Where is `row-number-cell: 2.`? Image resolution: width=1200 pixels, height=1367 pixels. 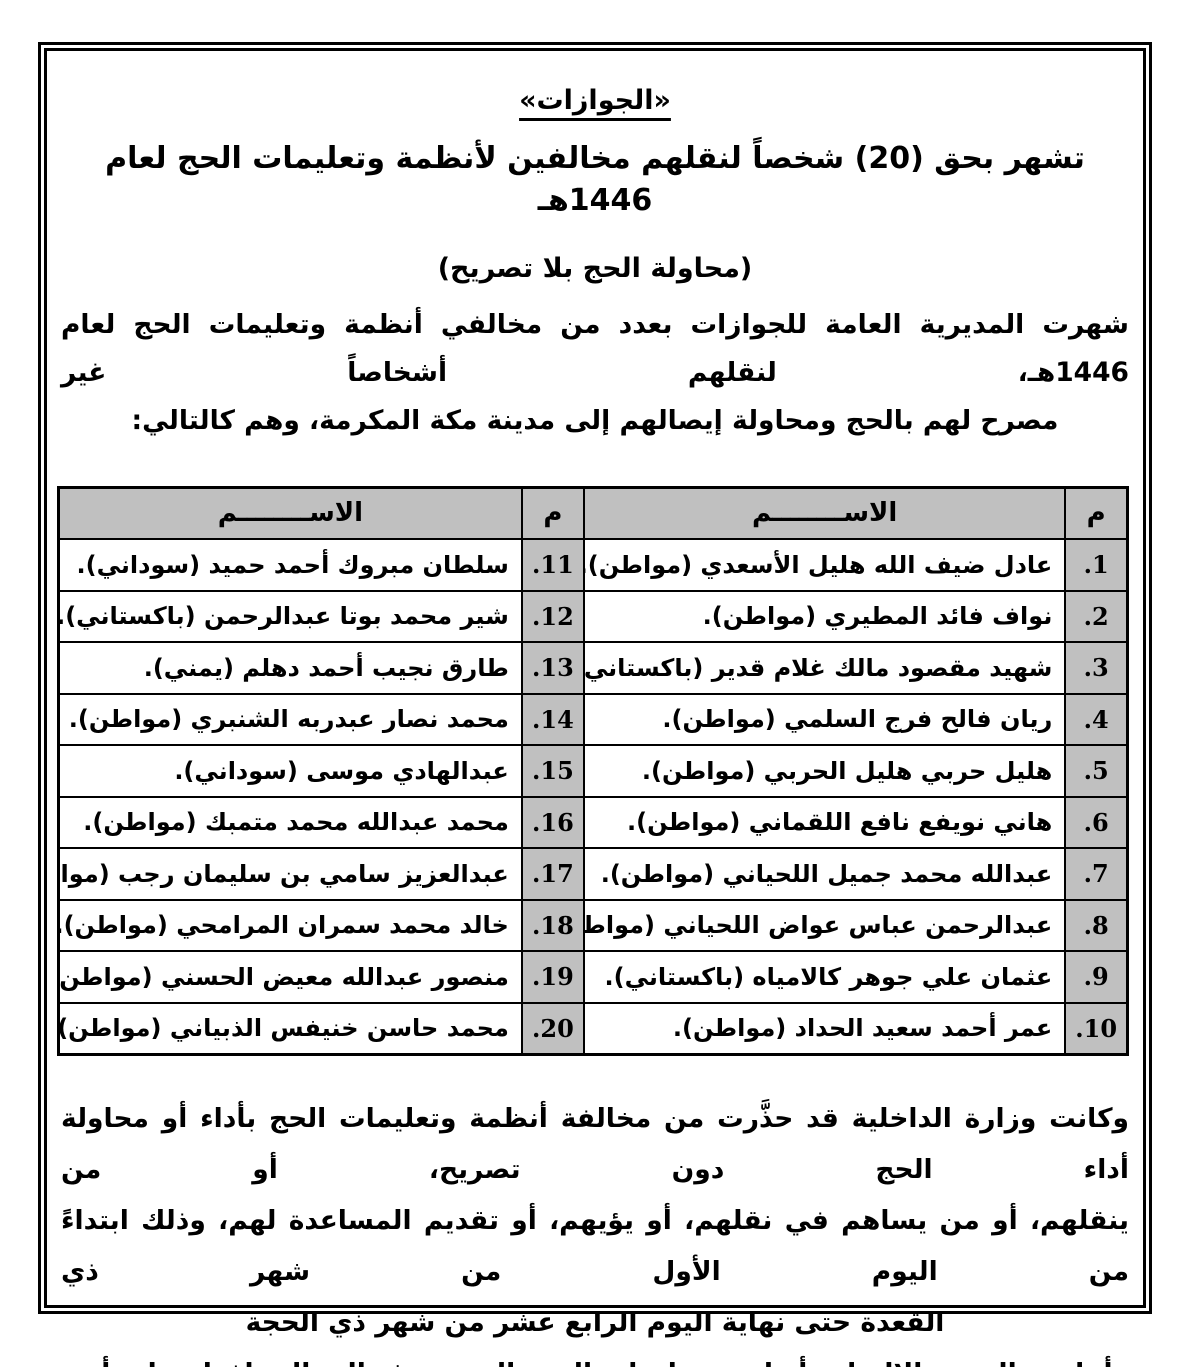
row-number-cell: 2. is located at coordinates (1096, 616).